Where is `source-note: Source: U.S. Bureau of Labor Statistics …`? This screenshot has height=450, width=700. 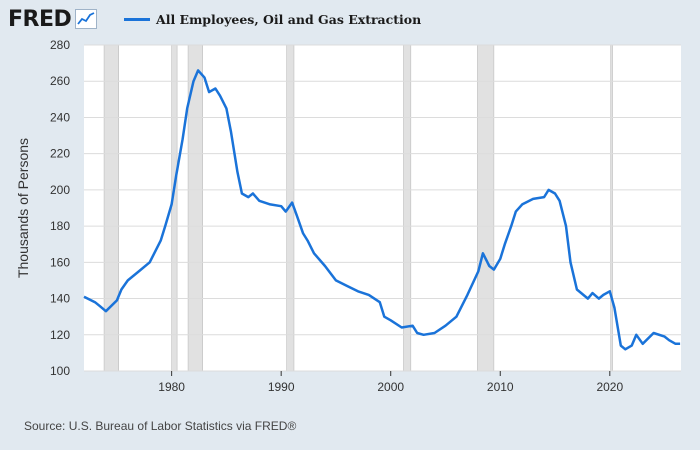 source-note: Source: U.S. Bureau of Labor Statistics … is located at coordinates (160, 426).